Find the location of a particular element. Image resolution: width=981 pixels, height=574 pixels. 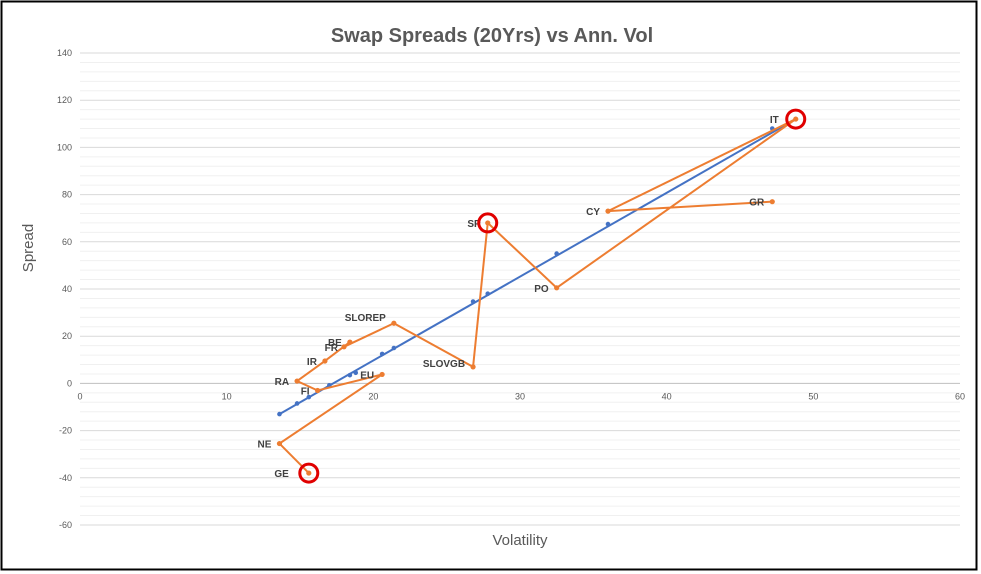

data-label: FI is located at coordinates (305, 391).